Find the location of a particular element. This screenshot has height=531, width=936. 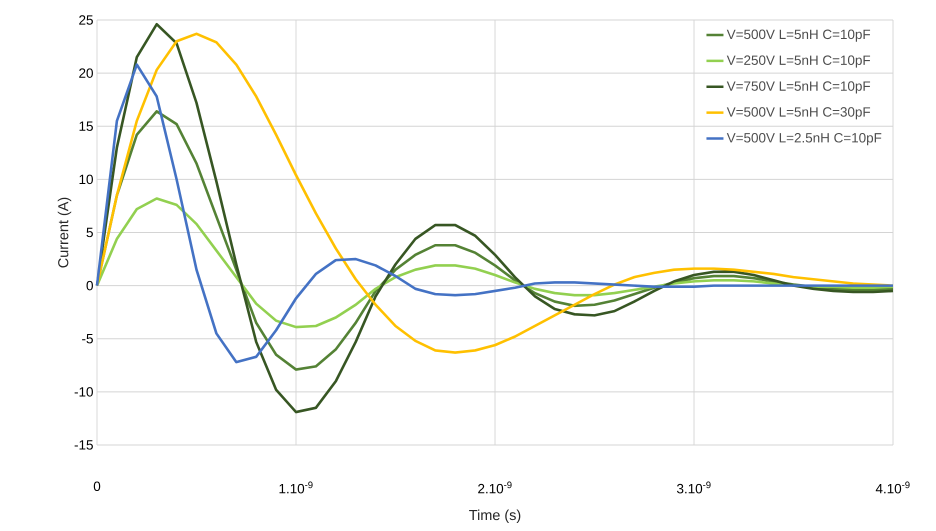

x-tick-label: 1.10$^{-9}$ is located at coordinates (296, 488).